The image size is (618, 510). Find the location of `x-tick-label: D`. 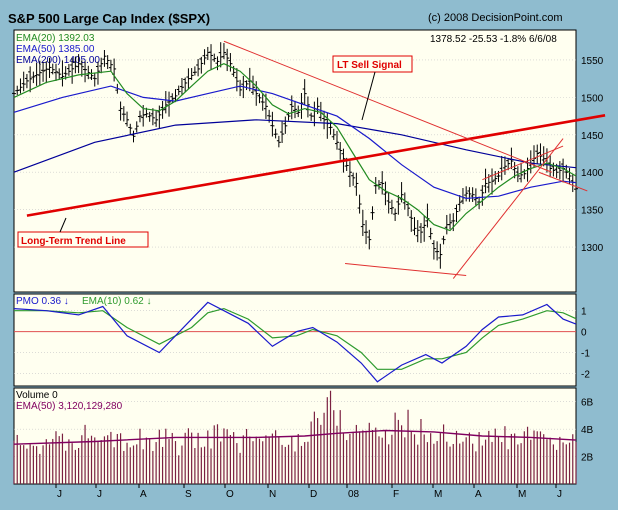

x-tick-label: D is located at coordinates (313, 494).